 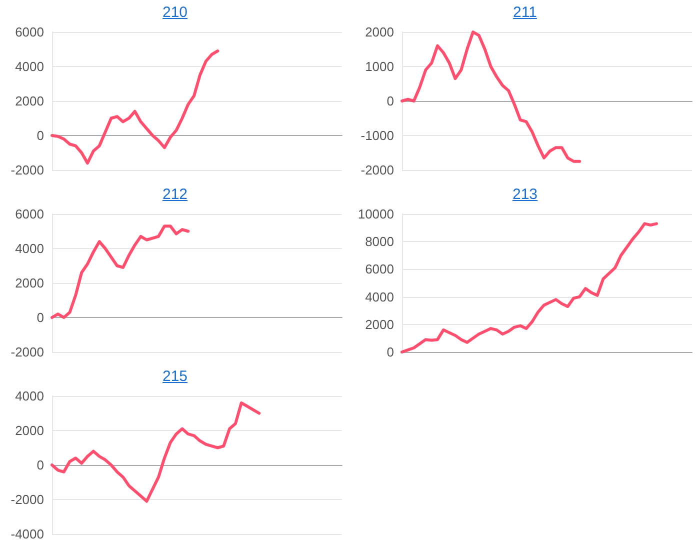 What do you see at coordinates (27, 534) in the screenshot?
I see `y-tick-label: -4000` at bounding box center [27, 534].